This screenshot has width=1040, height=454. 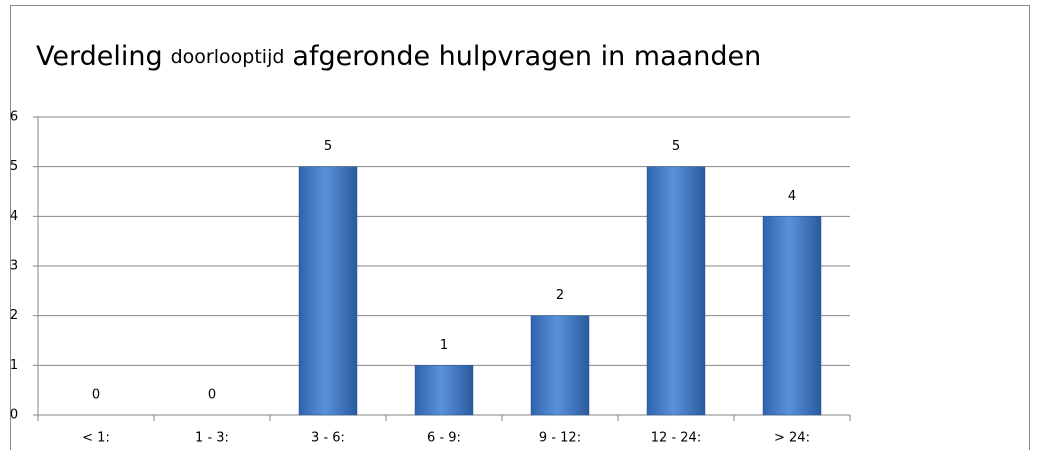 What do you see at coordinates (228, 57) in the screenshot?
I see `title-part: doorlooptijd` at bounding box center [228, 57].